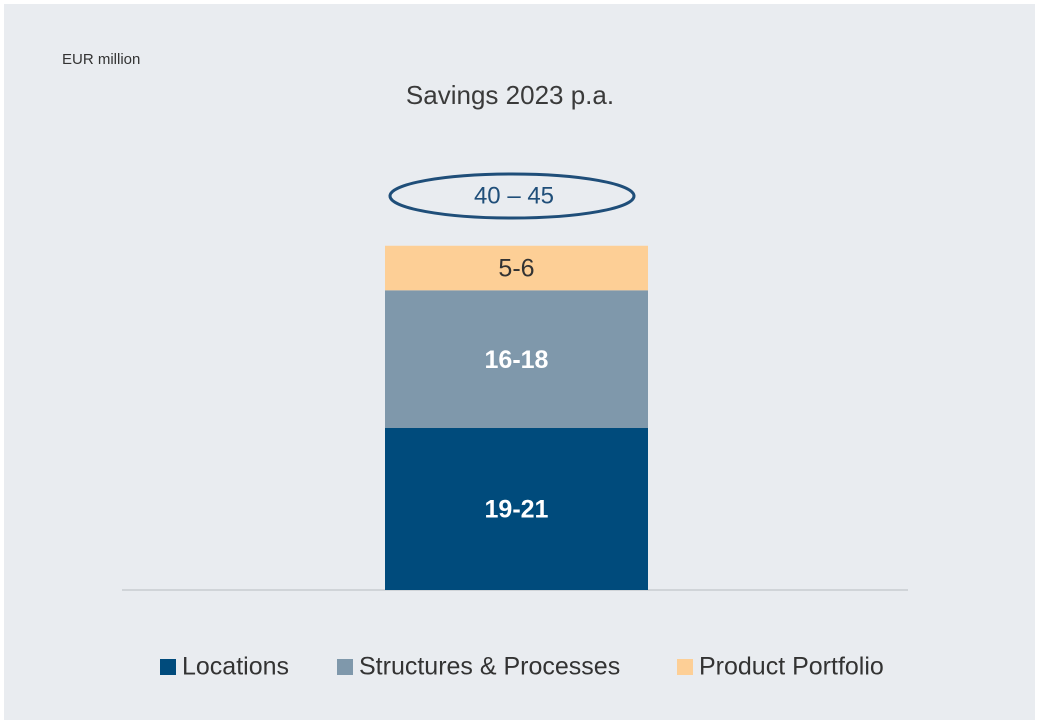 The height and width of the screenshot is (725, 1041). What do you see at coordinates (101, 59) in the screenshot?
I see `unit-label: EUR million` at bounding box center [101, 59].